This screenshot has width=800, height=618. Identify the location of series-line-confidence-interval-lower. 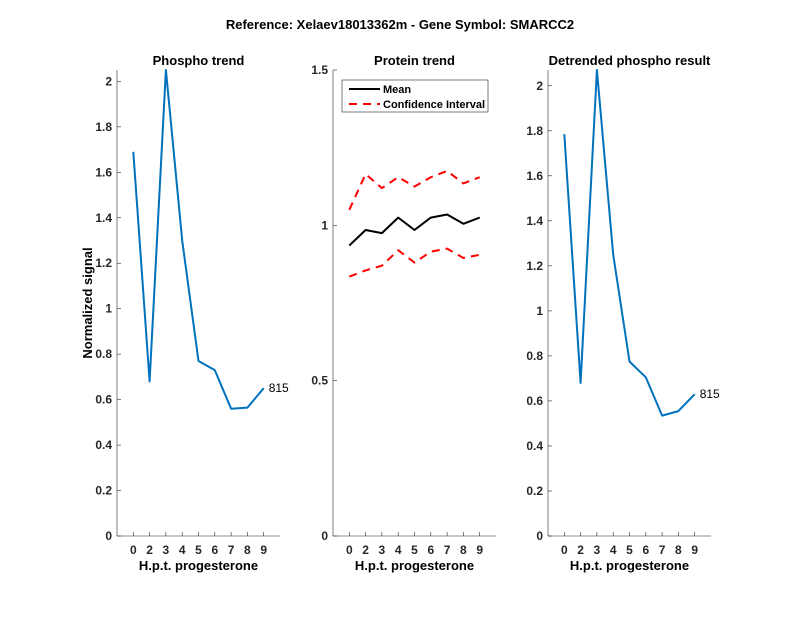
(414, 262).